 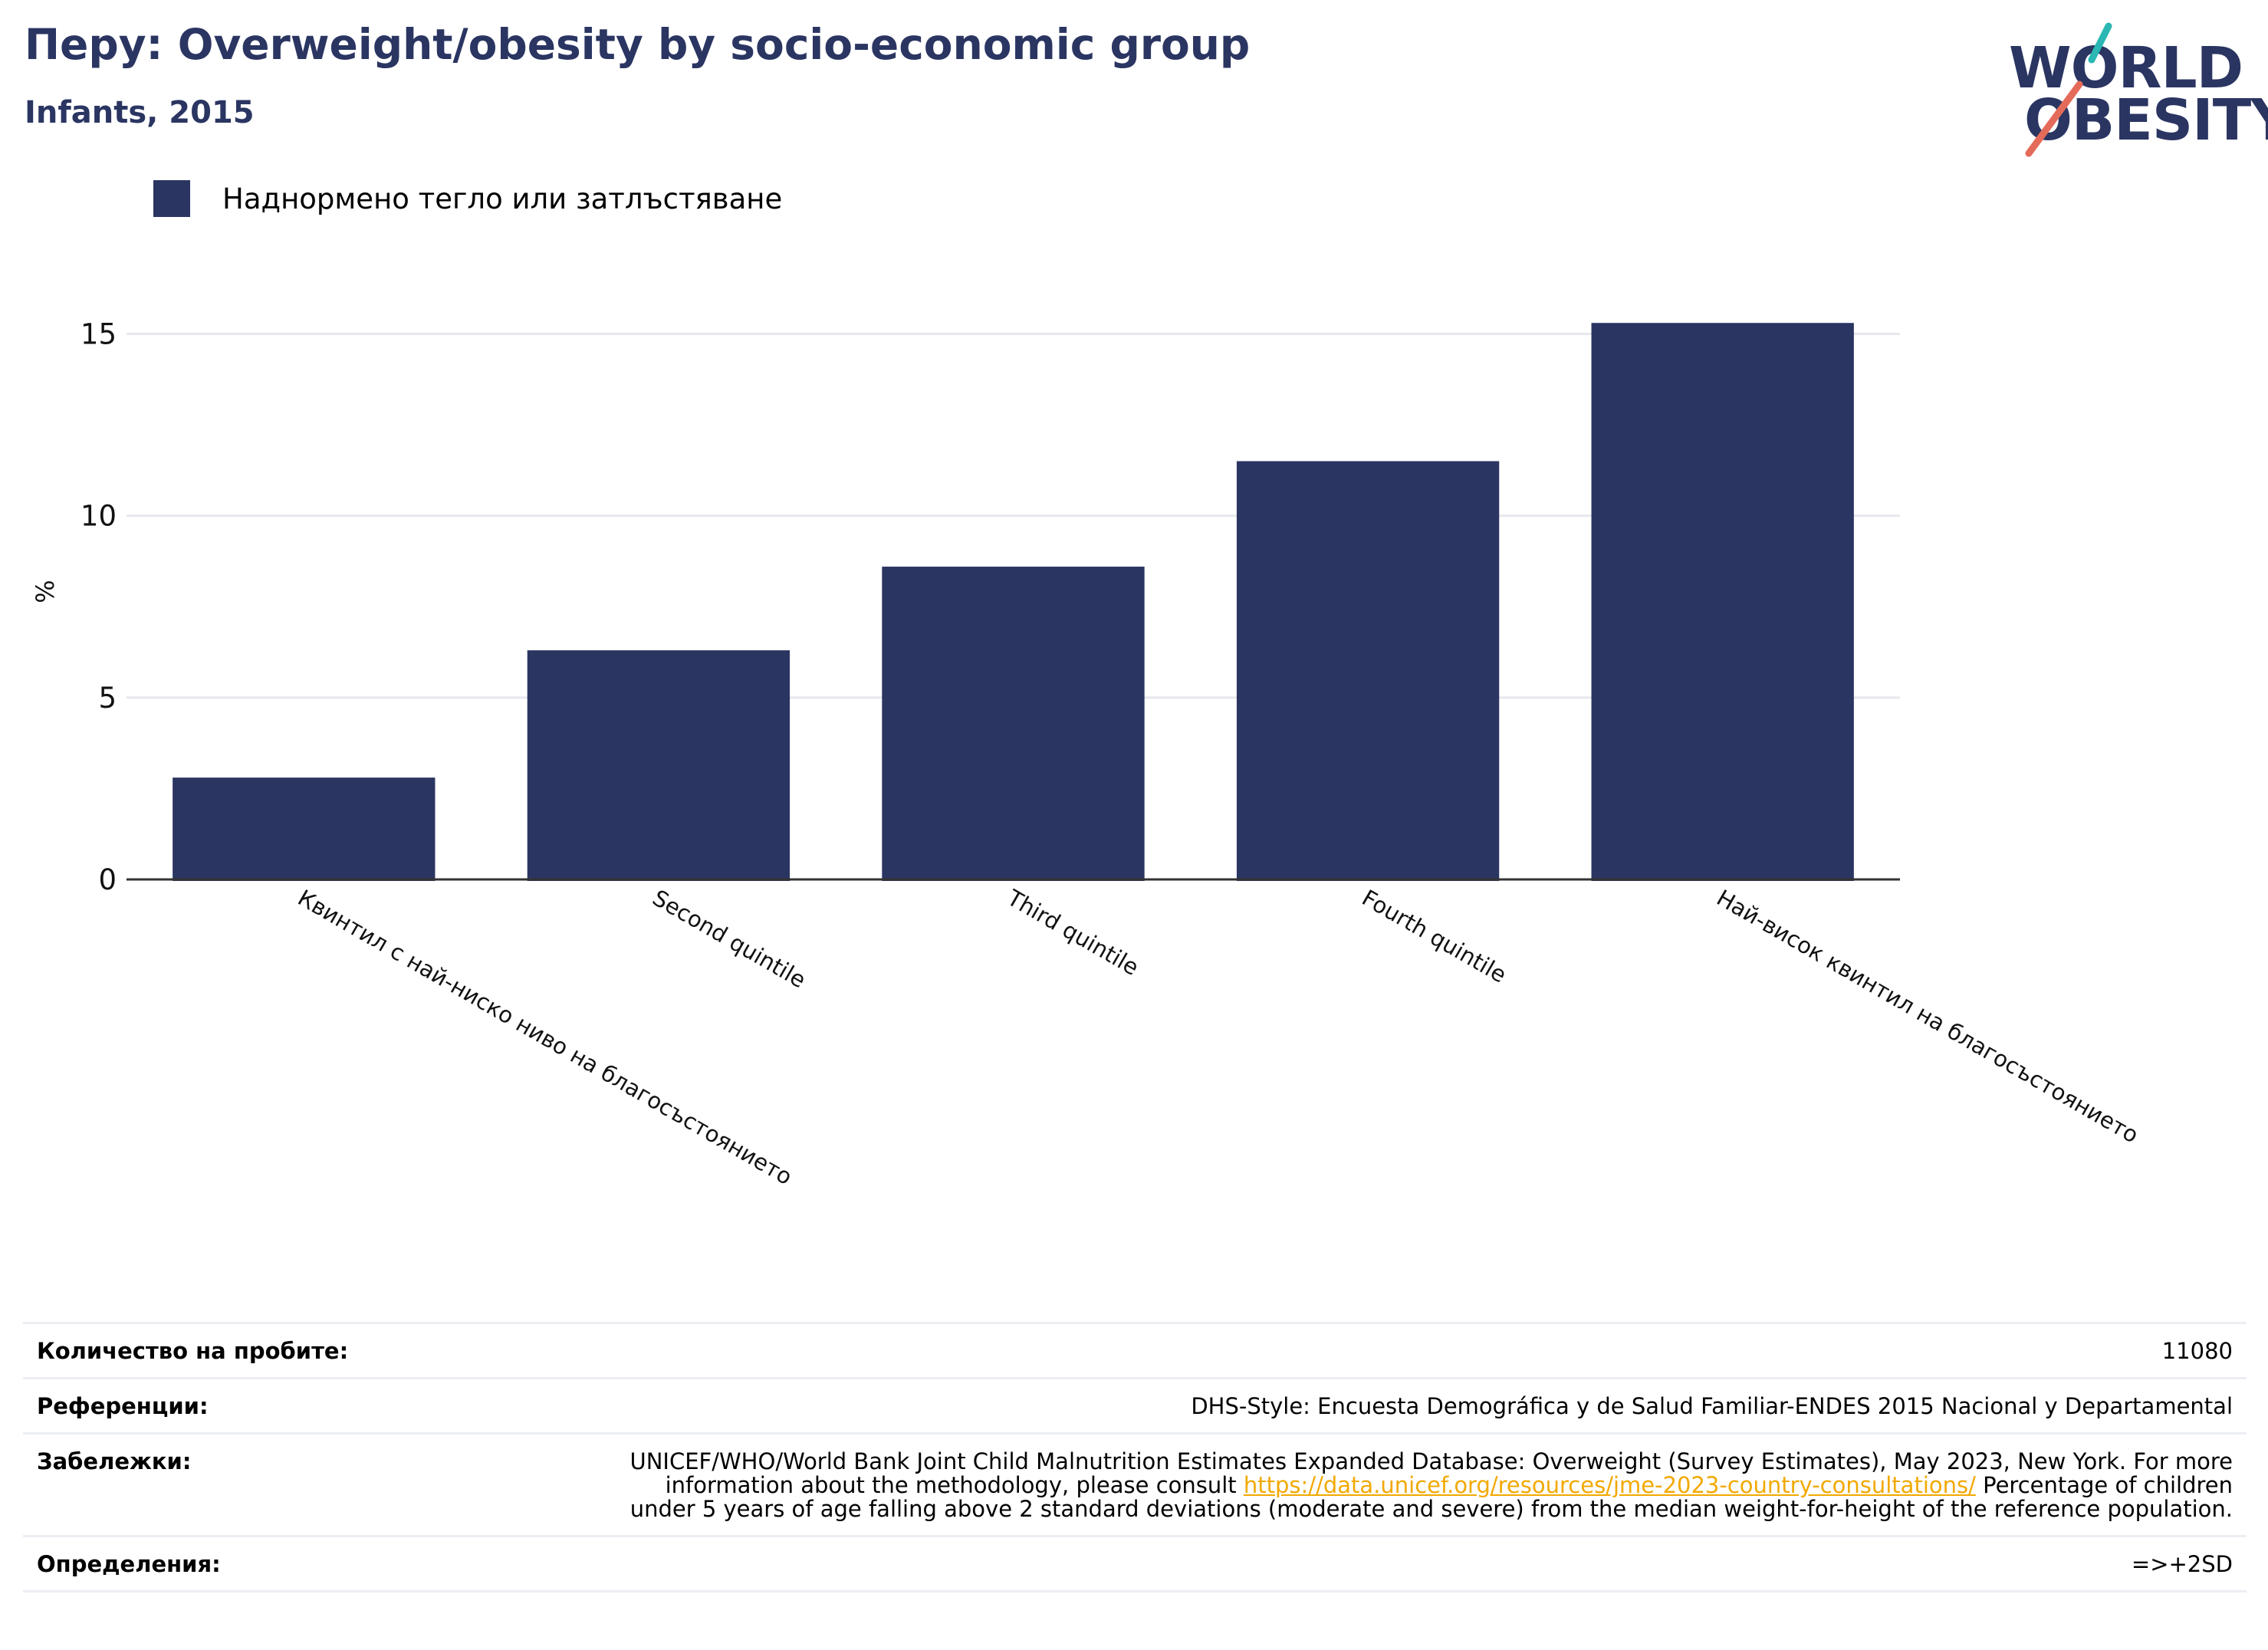 What do you see at coordinates (1135, 1351) in the screenshot?
I see `info-row-sample-size: Количество на пробите: 11080` at bounding box center [1135, 1351].